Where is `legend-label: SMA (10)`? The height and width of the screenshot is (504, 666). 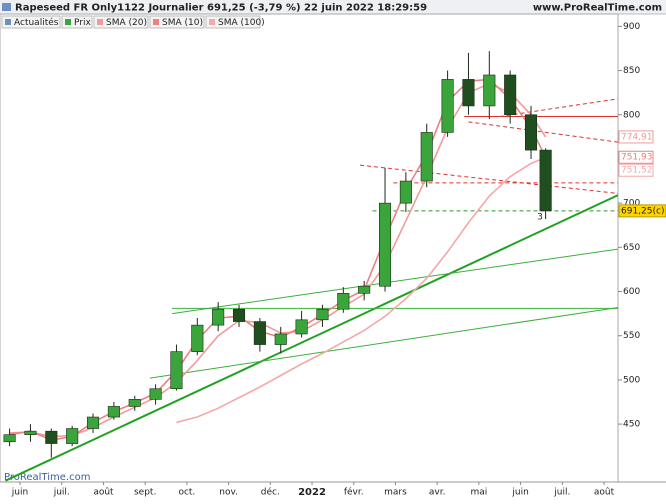
legend-label: SMA (10) is located at coordinates (182, 23).